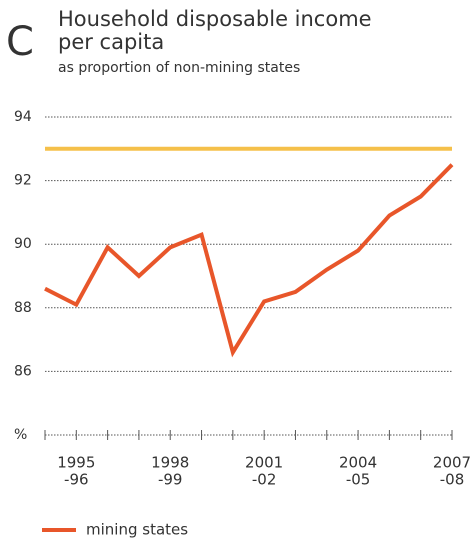 The image size is (473, 539). Describe the element at coordinates (137, 530) in the screenshot. I see `legend-label: mining states` at that location.